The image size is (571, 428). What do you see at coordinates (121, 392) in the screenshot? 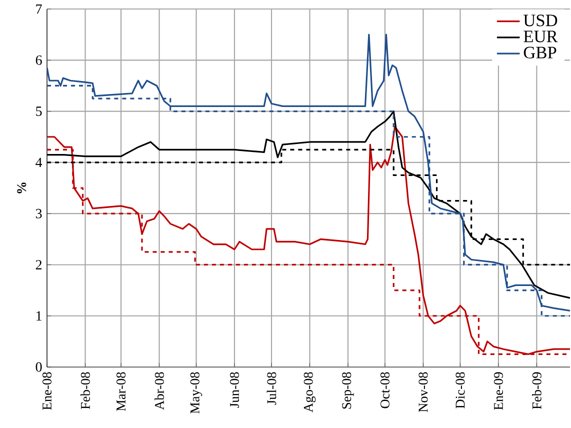
I see `x-tick-label: Mar-08` at bounding box center [121, 392].